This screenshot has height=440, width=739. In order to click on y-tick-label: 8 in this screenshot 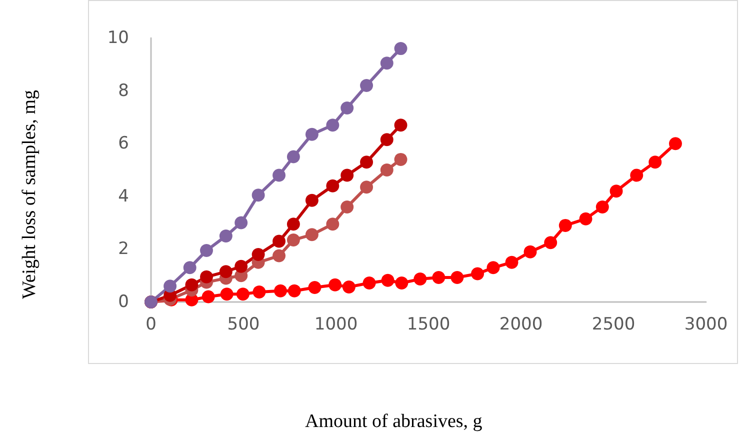, I will do `click(123, 90)`.